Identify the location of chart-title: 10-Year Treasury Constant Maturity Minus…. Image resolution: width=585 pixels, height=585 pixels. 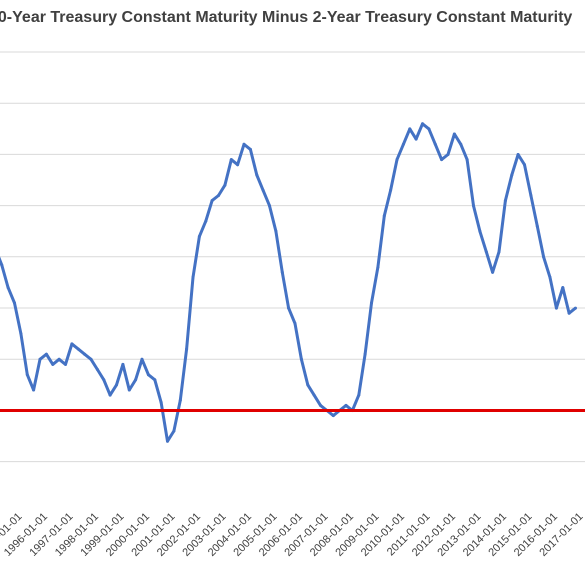
(286, 17).